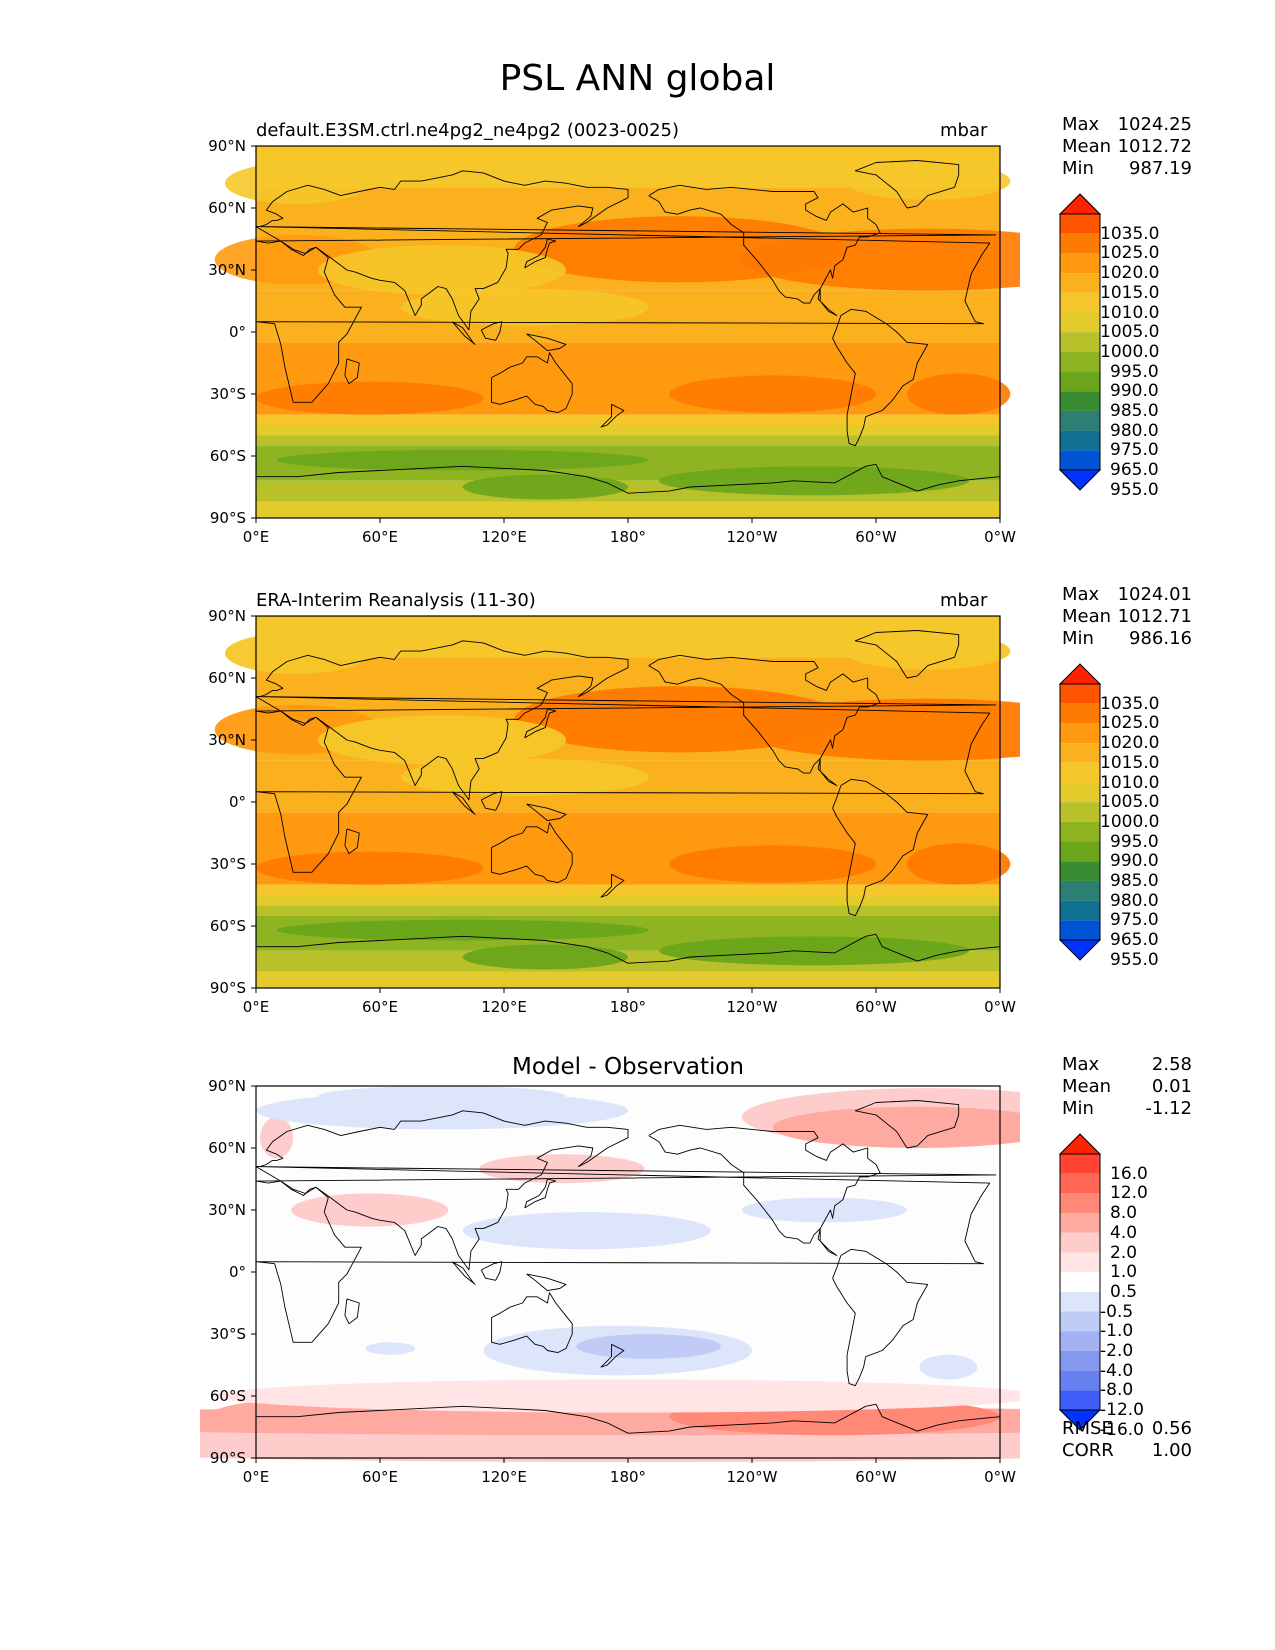  I want to click on colorbar-tick-label: 8.0, so click(1124, 1213).